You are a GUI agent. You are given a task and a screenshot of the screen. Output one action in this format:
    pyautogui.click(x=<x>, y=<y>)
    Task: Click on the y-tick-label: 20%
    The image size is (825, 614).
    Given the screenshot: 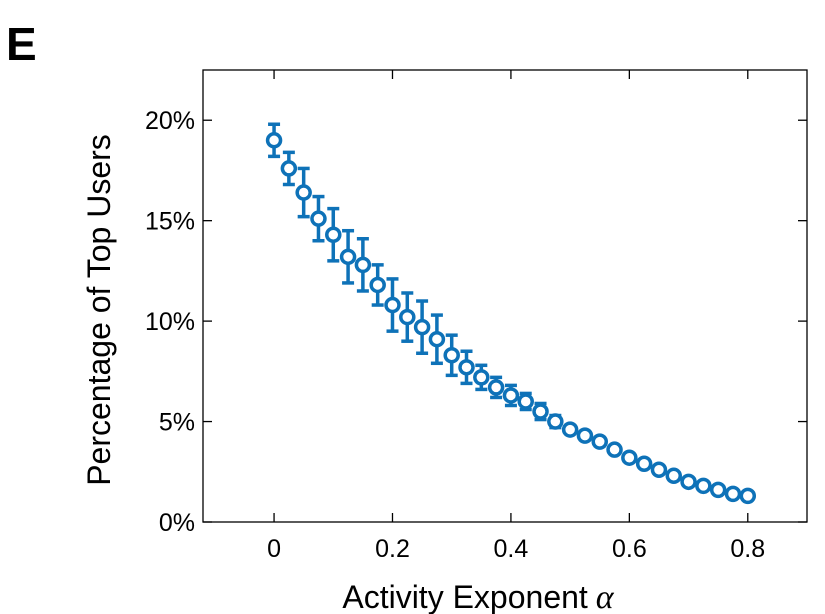 What is the action you would take?
    pyautogui.click(x=170, y=121)
    